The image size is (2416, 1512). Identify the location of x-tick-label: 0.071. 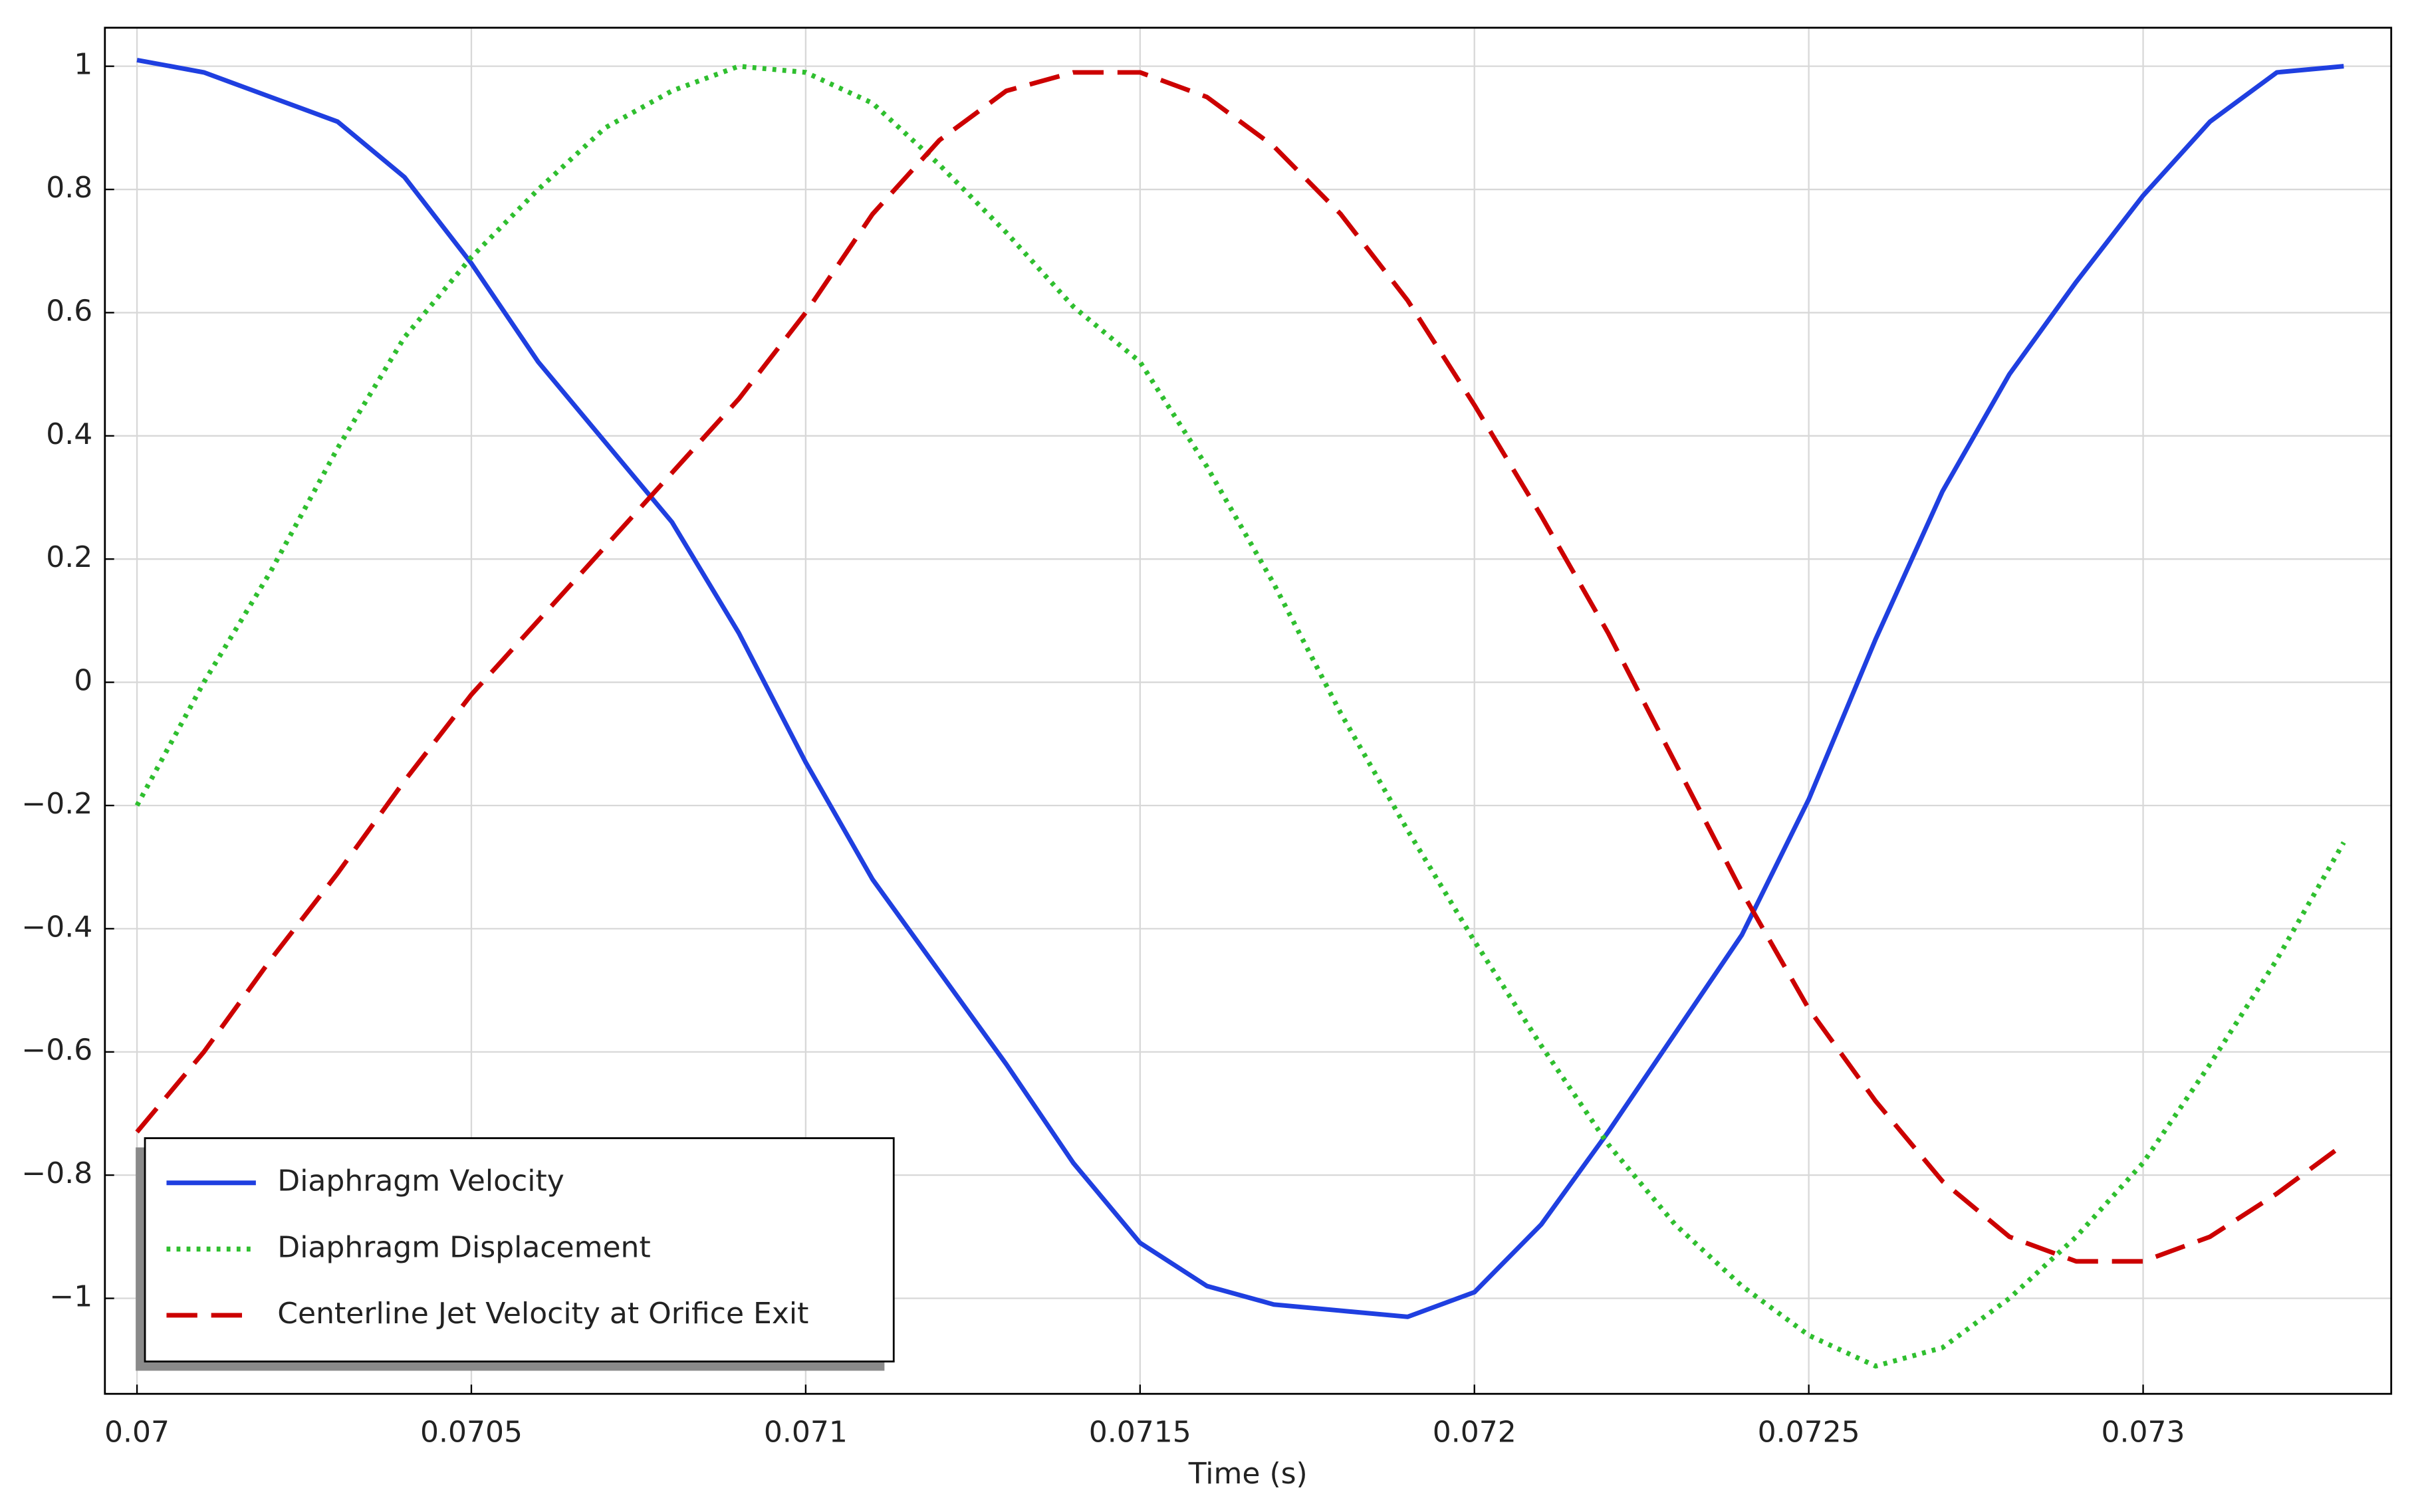
(806, 1432).